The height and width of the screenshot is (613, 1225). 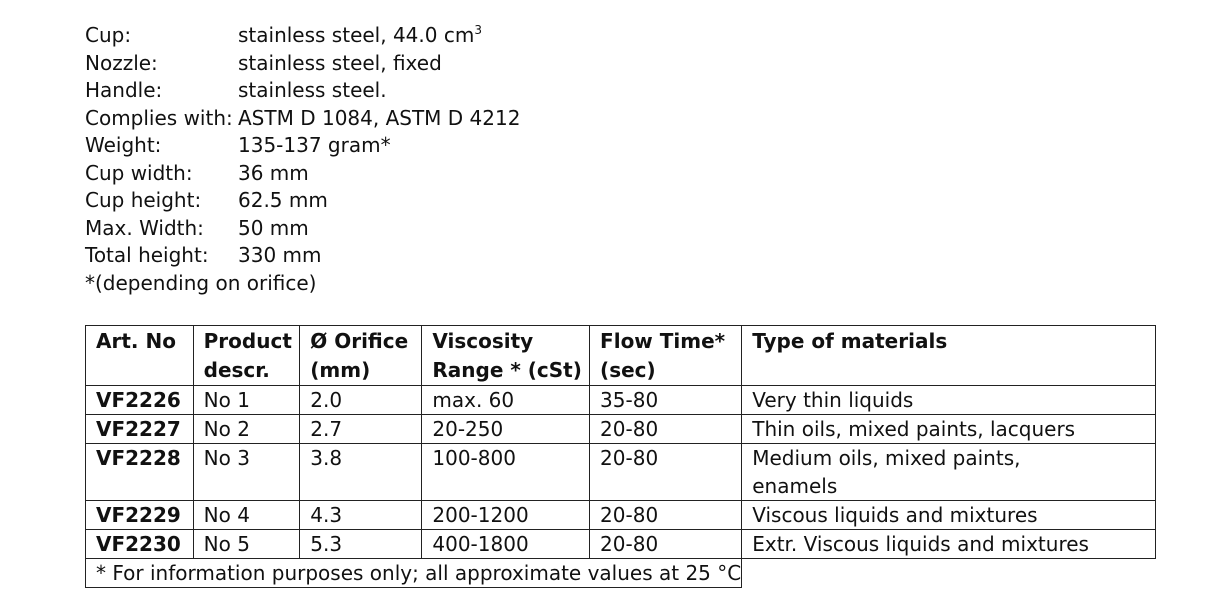 I want to click on spec-label: Total height:, so click(x=147, y=255).